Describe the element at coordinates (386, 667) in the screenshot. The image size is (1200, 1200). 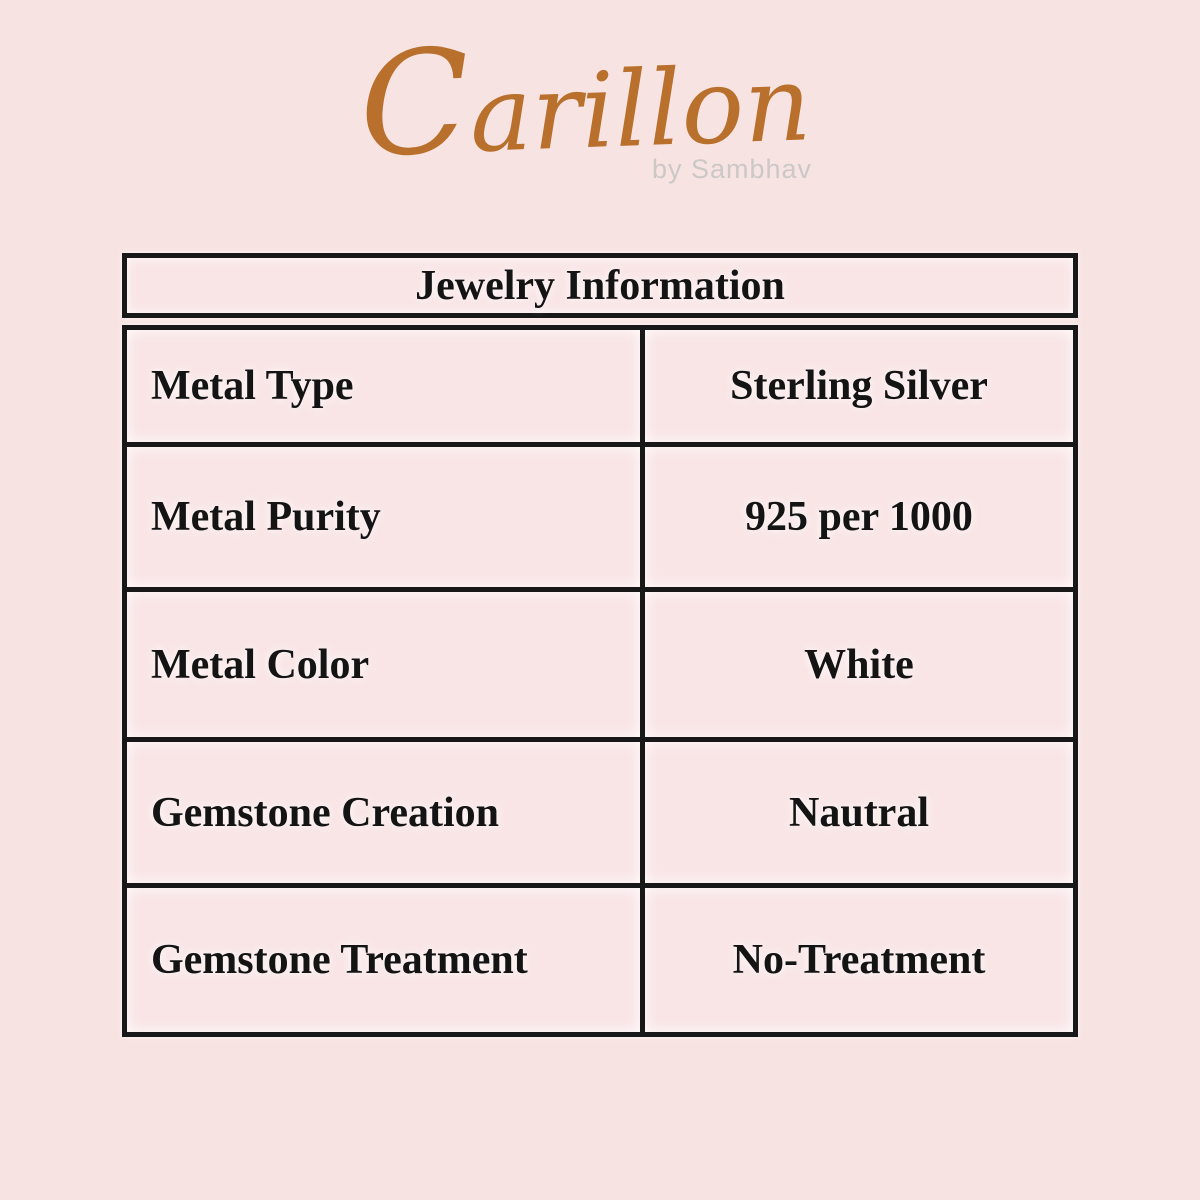
I see `row-label-metal-color: Metal Color` at that location.